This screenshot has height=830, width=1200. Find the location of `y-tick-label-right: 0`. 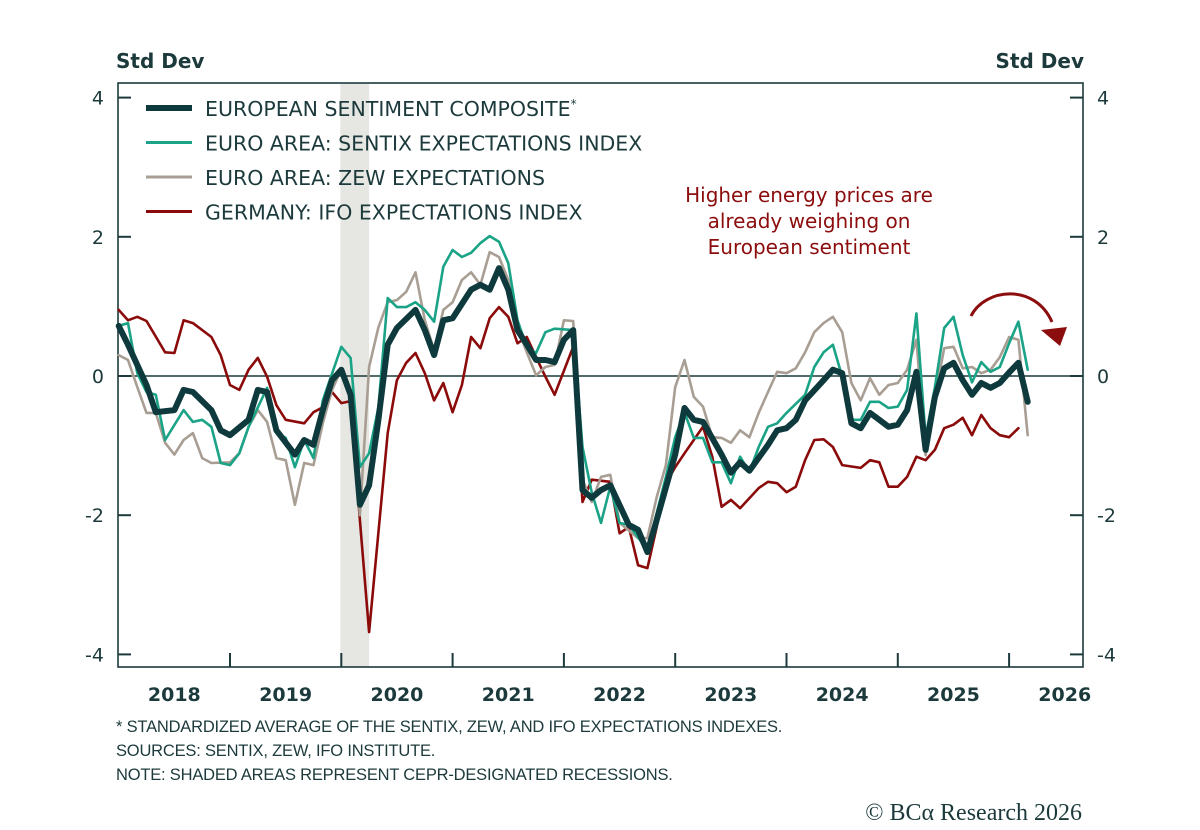

y-tick-label-right: 0 is located at coordinates (1103, 377).